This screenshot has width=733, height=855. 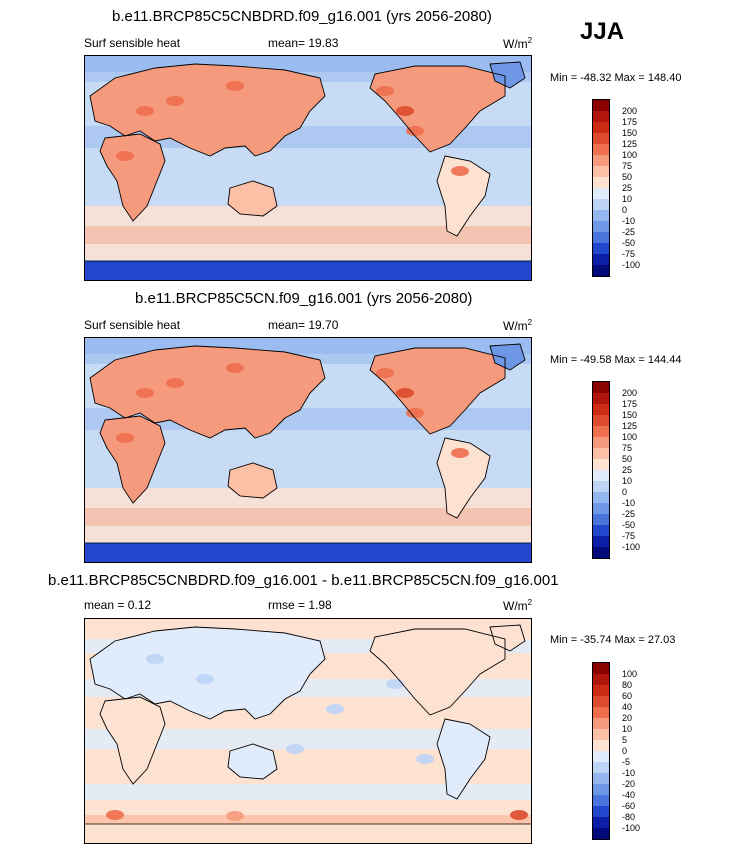 I want to click on panel1-minmax: Min = -48.32 Max = 148.40, so click(x=616, y=78).